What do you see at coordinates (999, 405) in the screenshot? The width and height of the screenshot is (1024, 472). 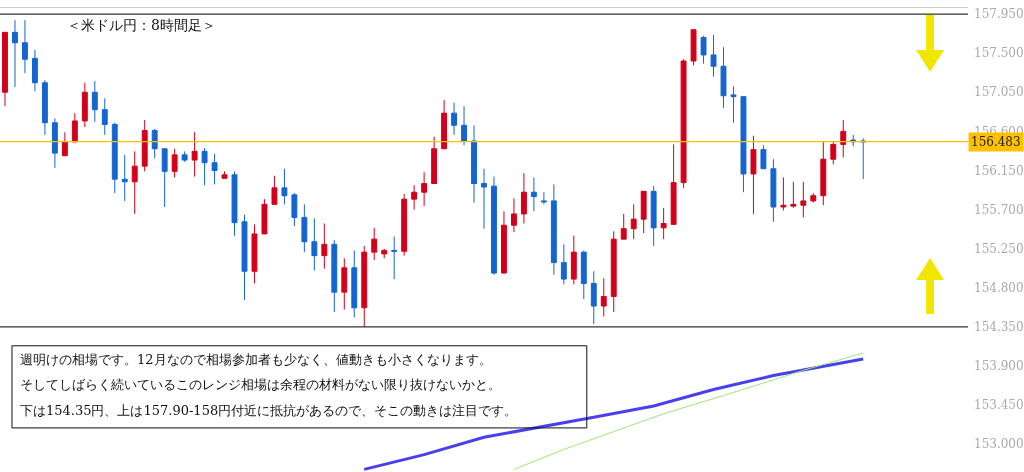 I see `y-tick-label: 153.450` at bounding box center [999, 405].